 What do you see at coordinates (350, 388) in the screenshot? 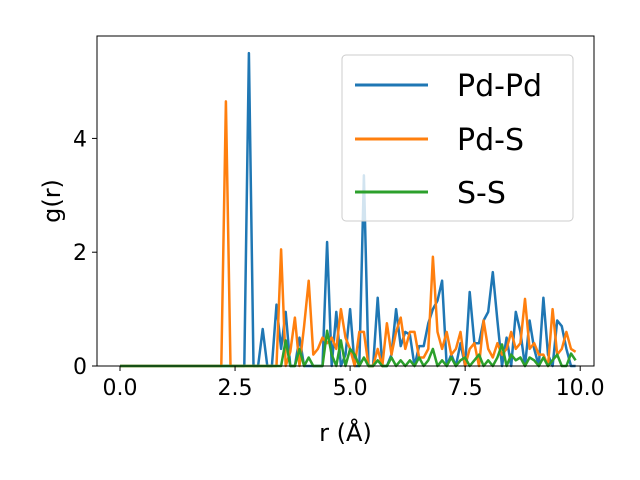
I see `x-tick-label: 5.0` at bounding box center [350, 388].